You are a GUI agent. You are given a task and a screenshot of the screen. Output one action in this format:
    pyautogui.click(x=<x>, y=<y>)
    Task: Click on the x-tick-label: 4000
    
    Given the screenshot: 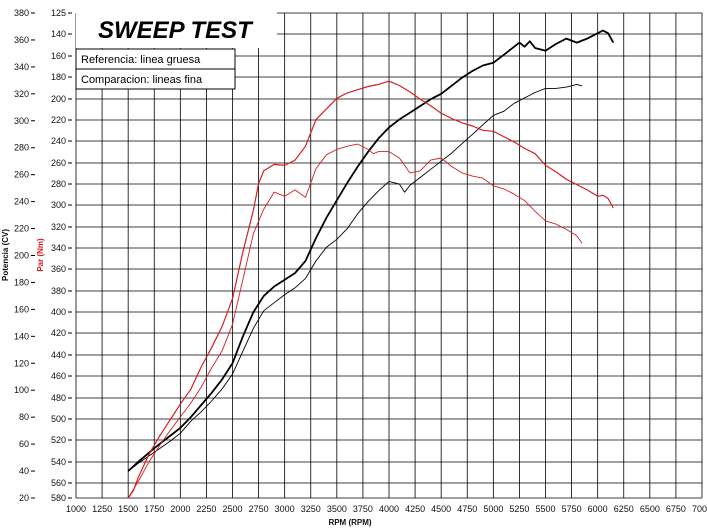 What is the action you would take?
    pyautogui.click(x=389, y=509)
    